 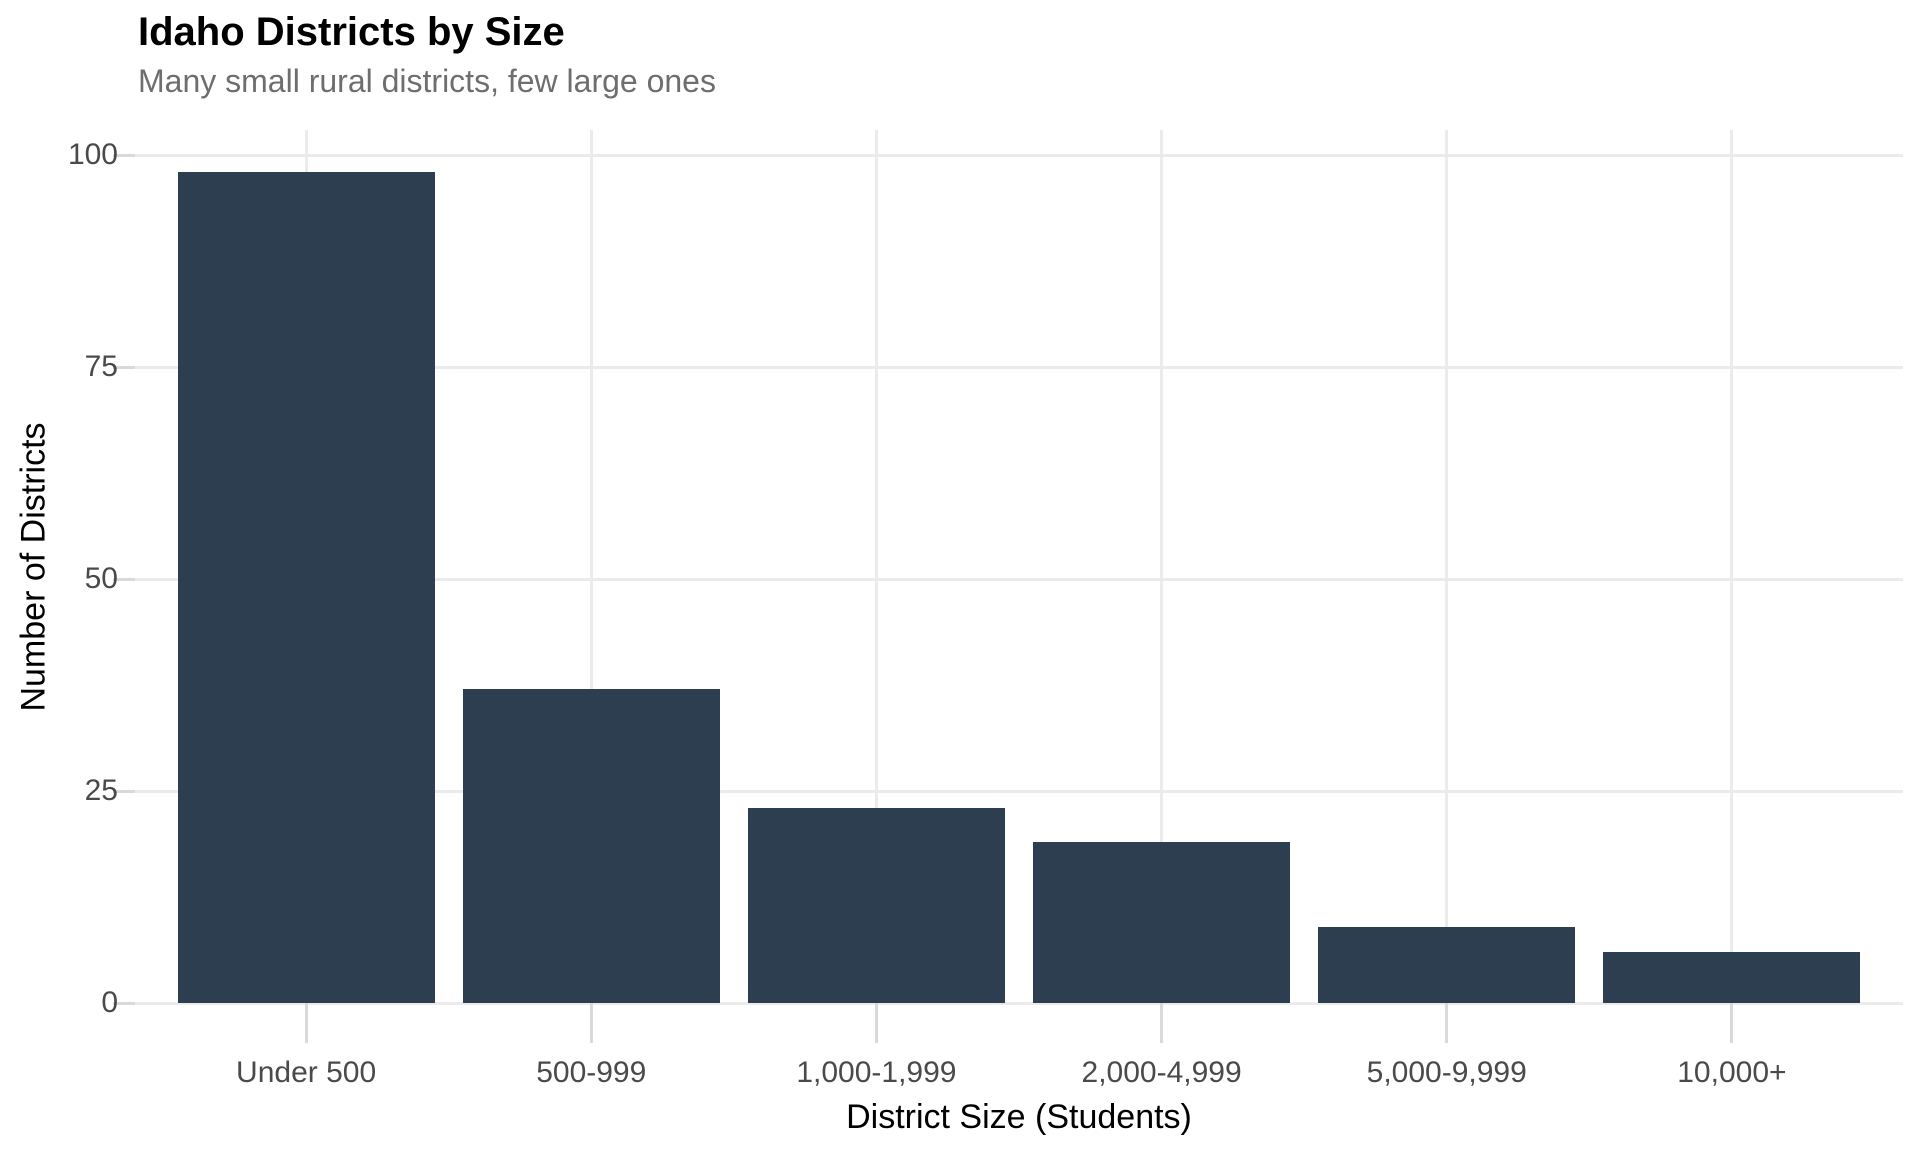 What do you see at coordinates (101, 367) in the screenshot?
I see `y-tick-label: 75` at bounding box center [101, 367].